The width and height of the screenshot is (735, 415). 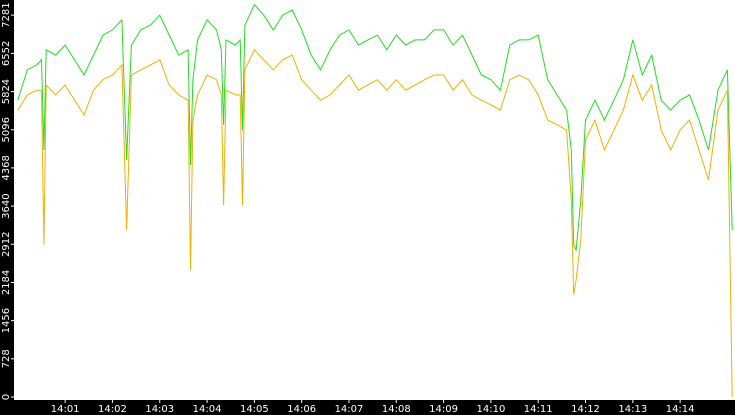 What do you see at coordinates (6, 129) in the screenshot?
I see `y-tick-label: 5096` at bounding box center [6, 129].